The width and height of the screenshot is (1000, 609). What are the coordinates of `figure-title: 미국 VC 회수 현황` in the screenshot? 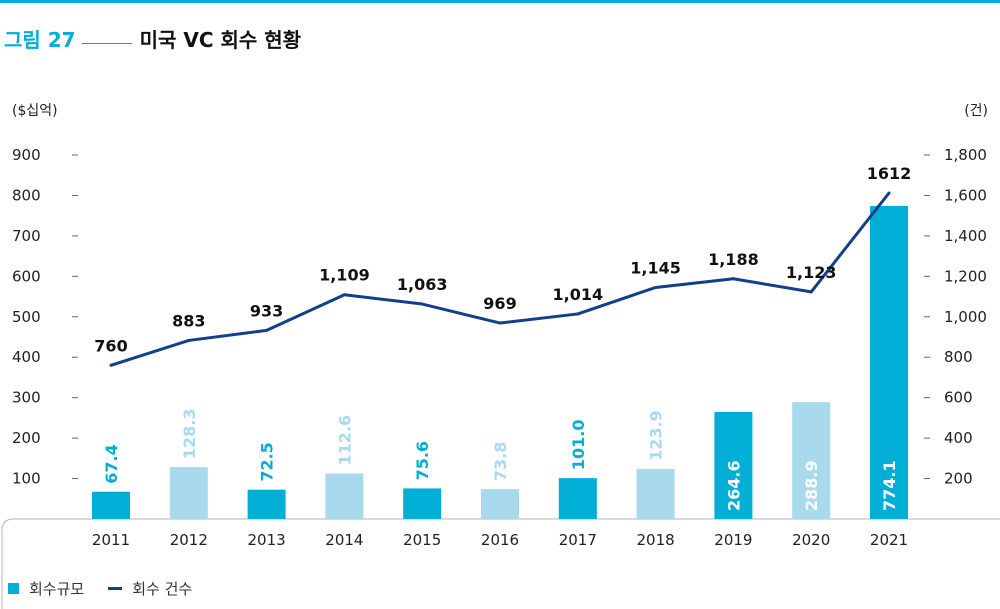 It's located at (220, 39).